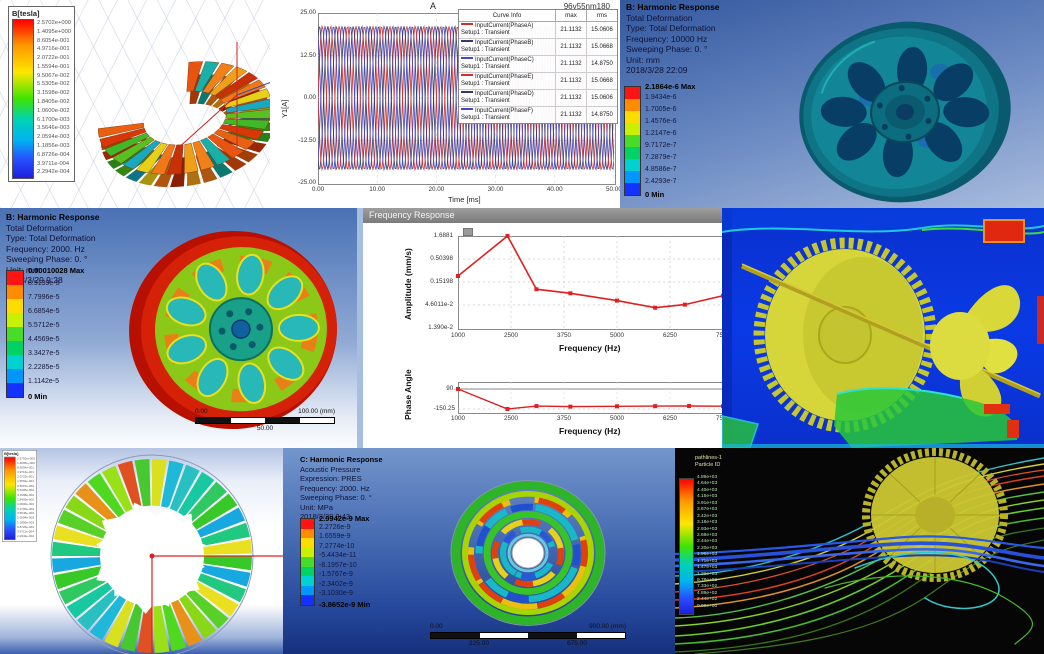 This screenshot has height=654, width=1044. I want to click on cfd-contour-graphic, so click(883, 328).